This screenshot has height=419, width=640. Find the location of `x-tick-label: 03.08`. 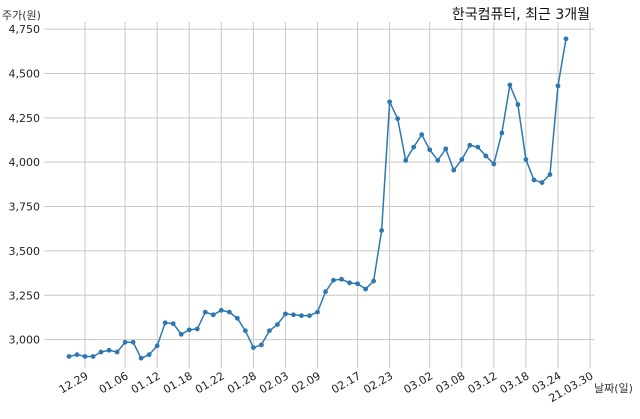

x-tick-label: 03.08 is located at coordinates (451, 382).